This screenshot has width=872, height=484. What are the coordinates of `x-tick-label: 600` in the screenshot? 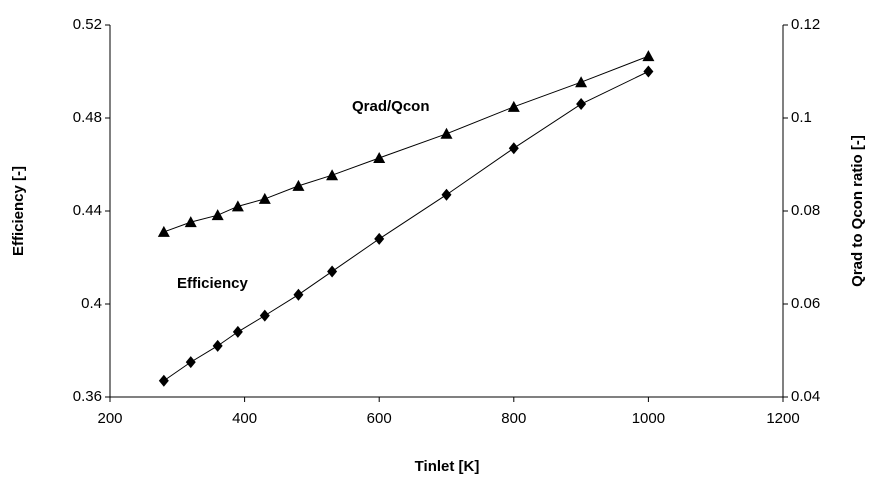 It's located at (379, 418).